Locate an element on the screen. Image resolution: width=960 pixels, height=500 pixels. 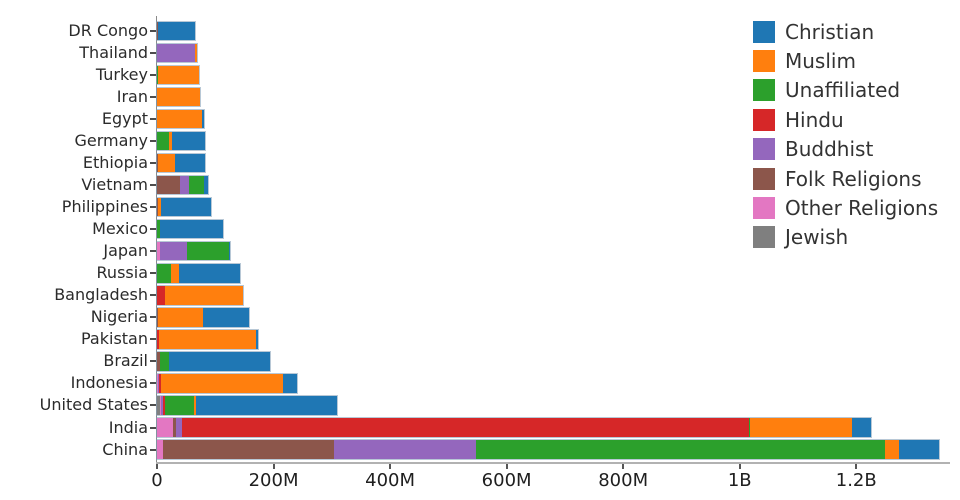
legend-item: Jewish is located at coordinates (845, 237).